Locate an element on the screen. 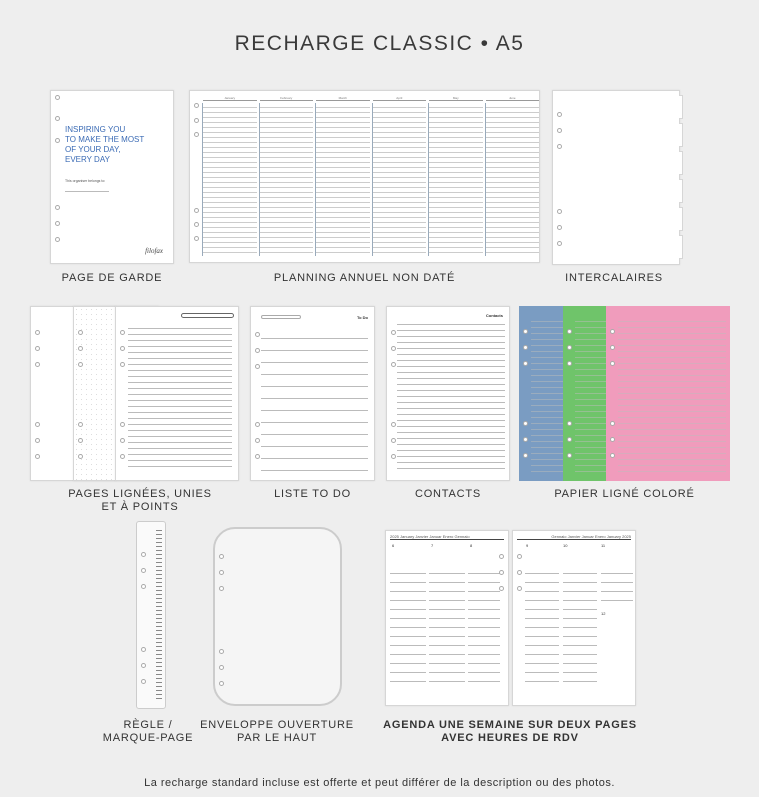  label-colored: PAPIER LIGNÉ COLORÉ is located at coordinates (624, 494).